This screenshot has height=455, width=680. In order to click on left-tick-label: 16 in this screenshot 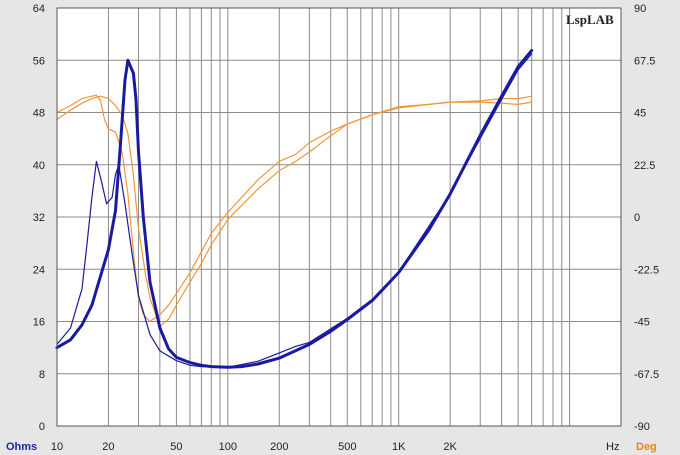, I will do `click(39, 323)`.